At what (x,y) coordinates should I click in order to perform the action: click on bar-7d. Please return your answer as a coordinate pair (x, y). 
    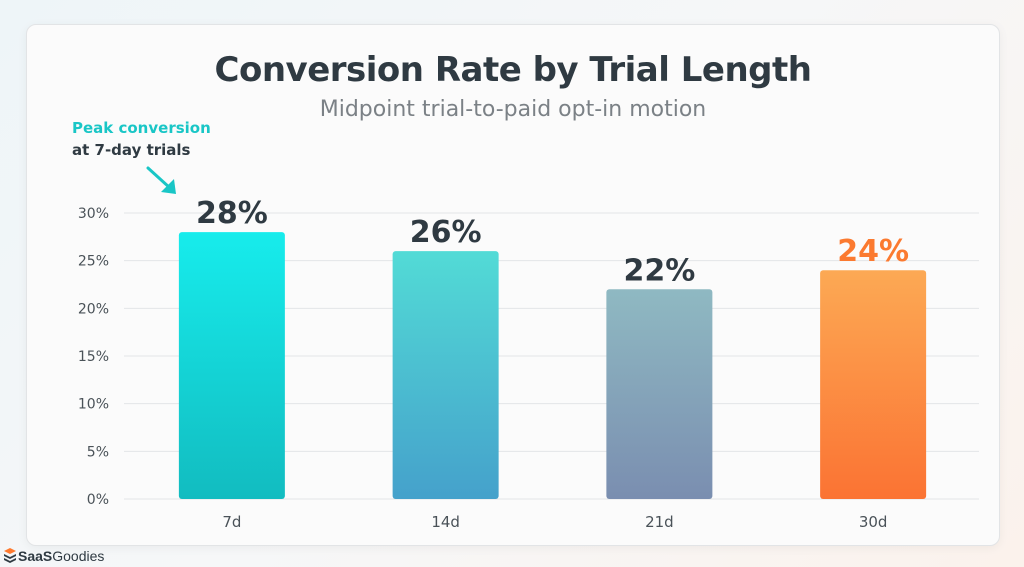
    Looking at the image, I should click on (231, 366).